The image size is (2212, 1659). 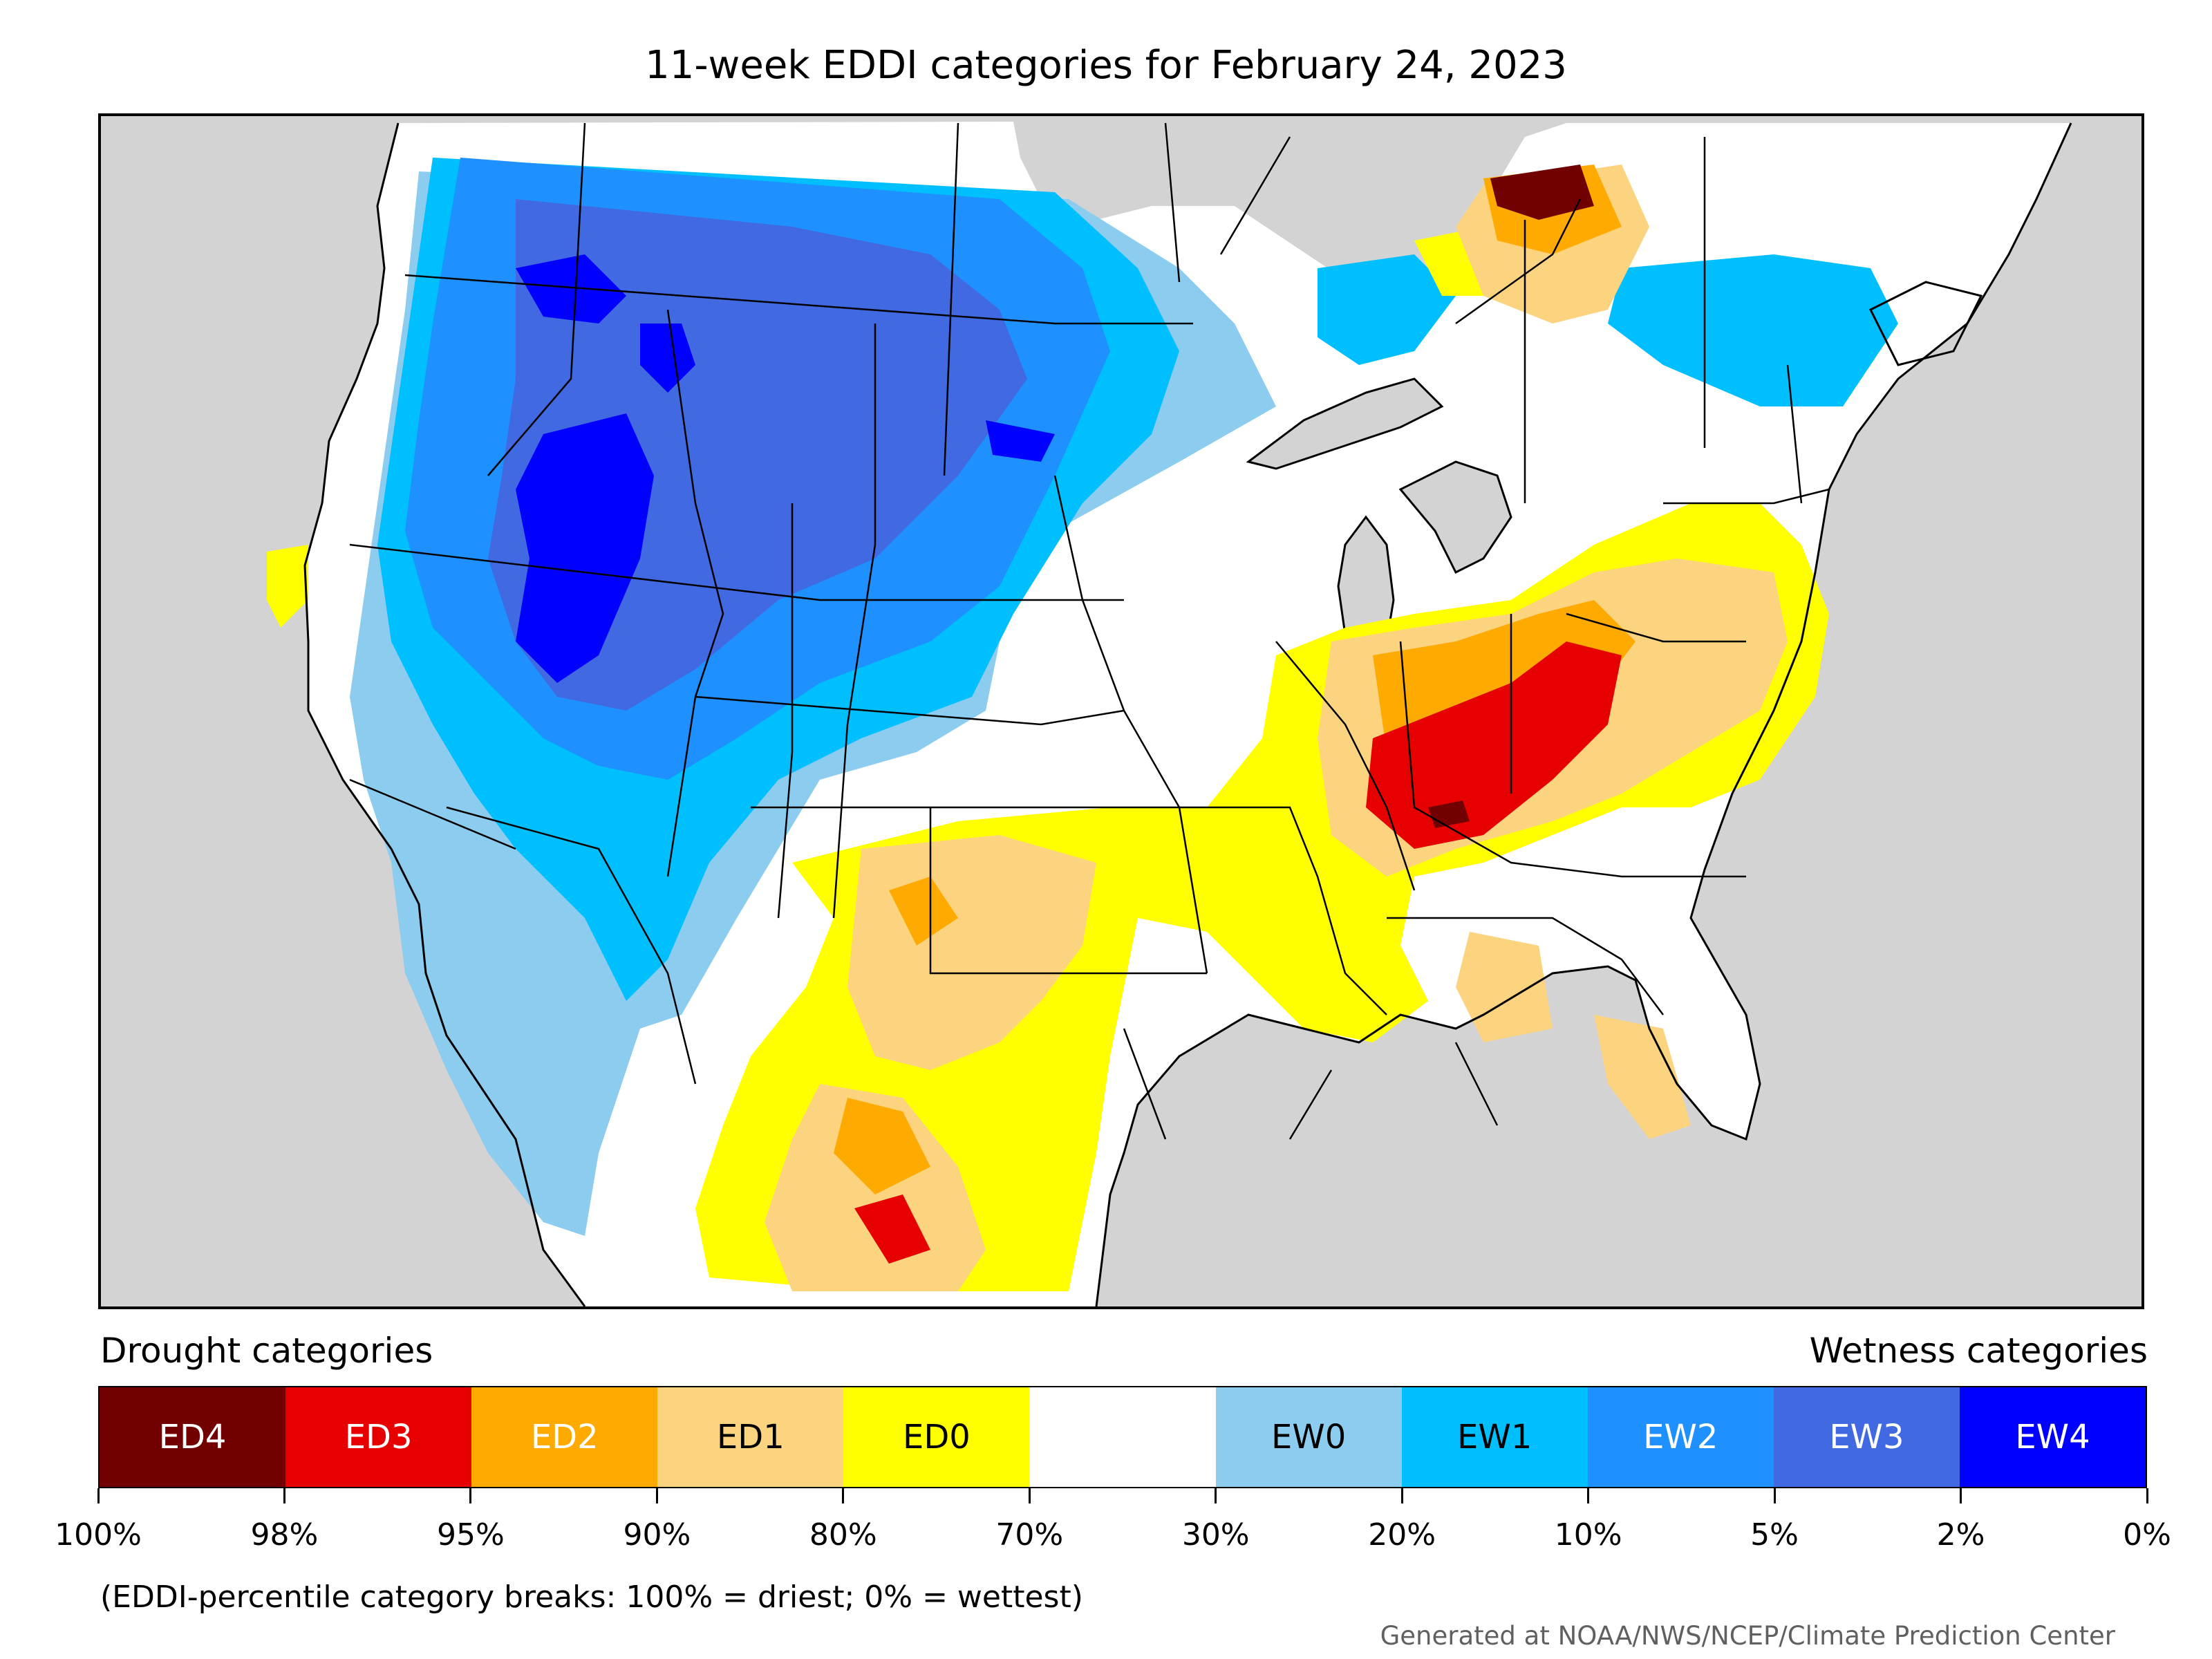 What do you see at coordinates (564, 1437) in the screenshot?
I see `category-box-ed2: ED2` at bounding box center [564, 1437].